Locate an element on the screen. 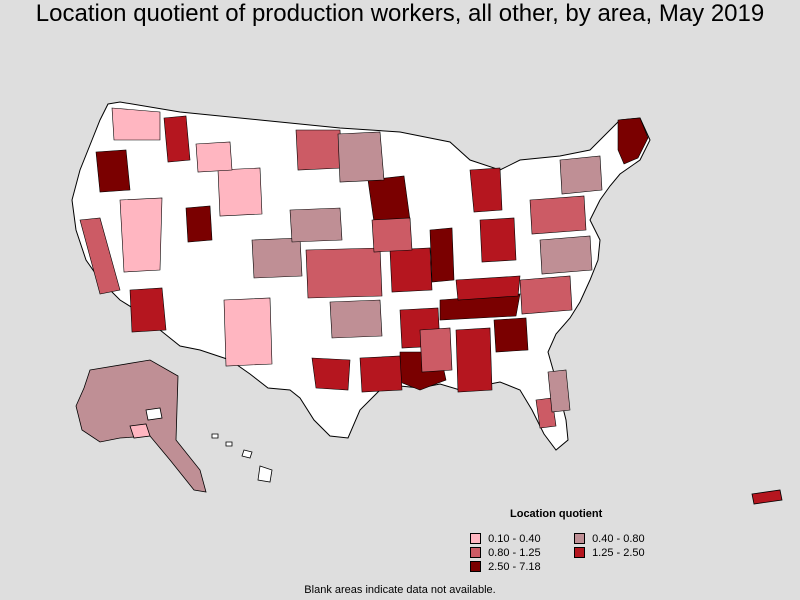 Image resolution: width=800 pixels, height=600 pixels. region-iowa is located at coordinates (392, 235).